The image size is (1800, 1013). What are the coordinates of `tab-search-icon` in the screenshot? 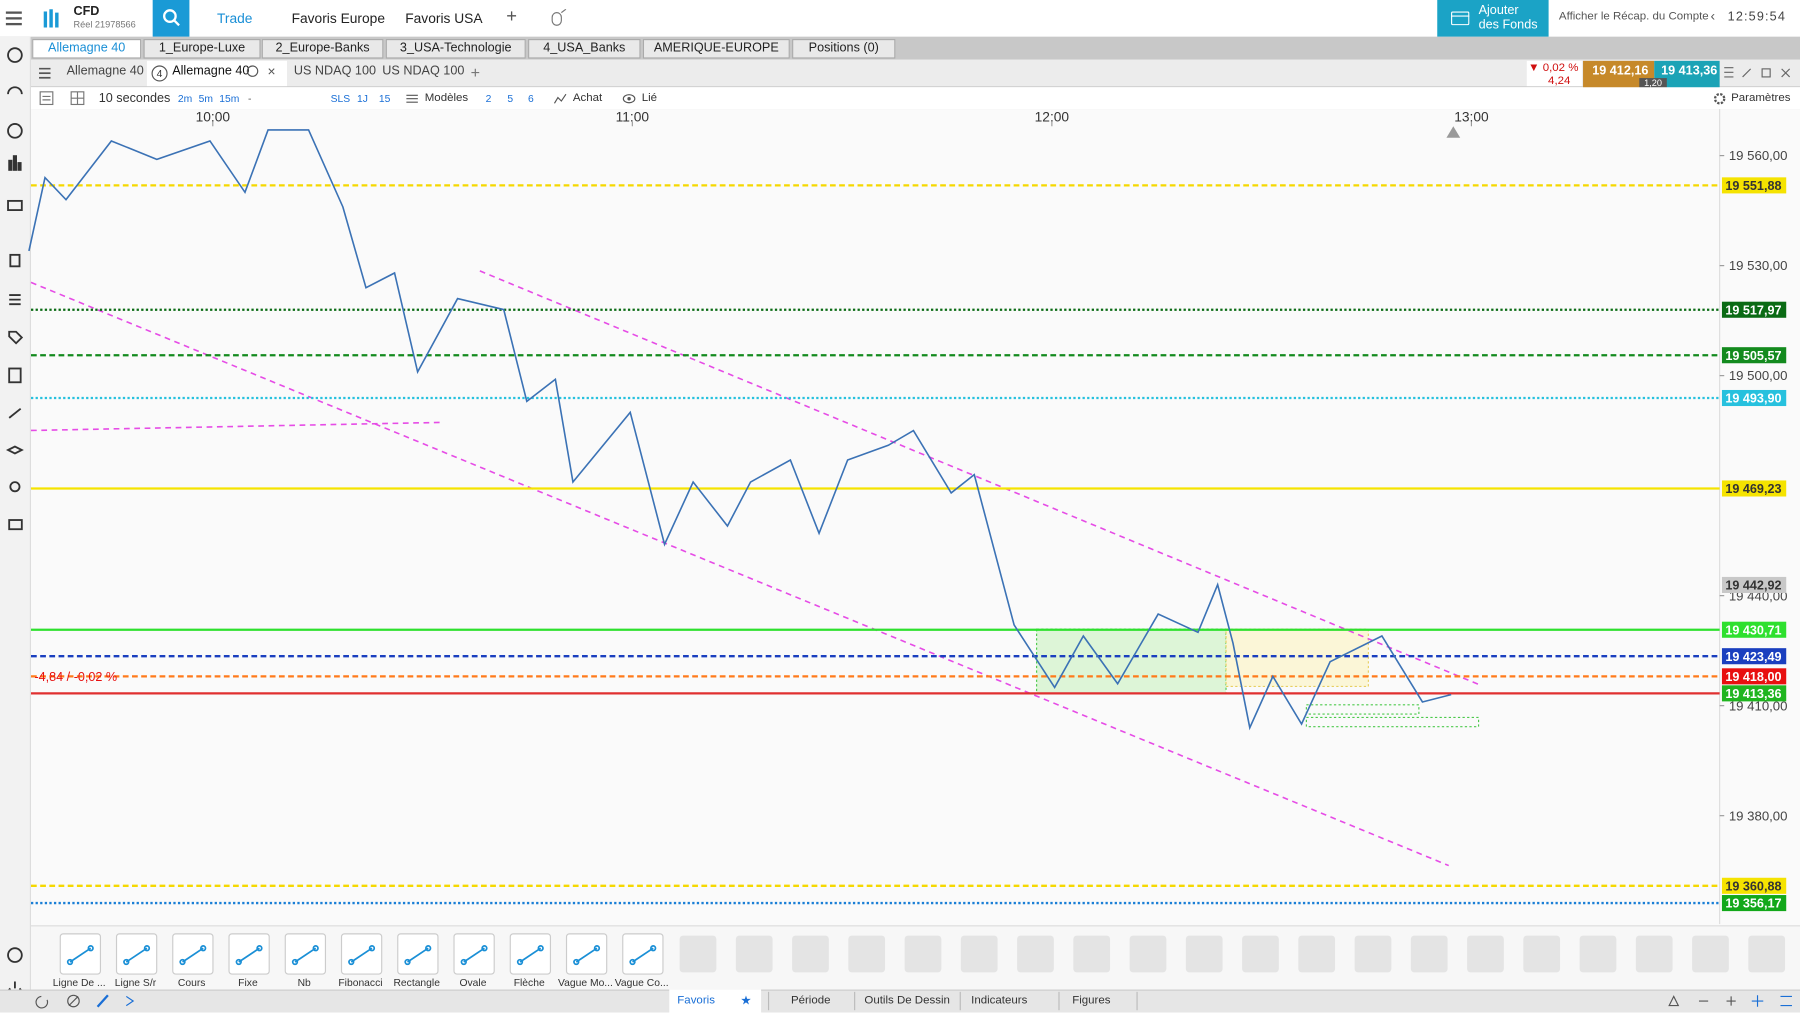 It's located at (252, 71).